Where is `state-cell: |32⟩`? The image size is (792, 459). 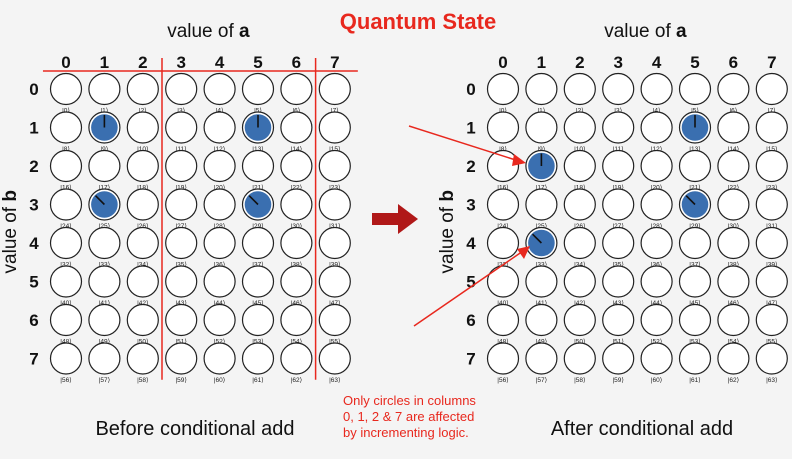
state-cell: |32⟩ is located at coordinates (66, 247).